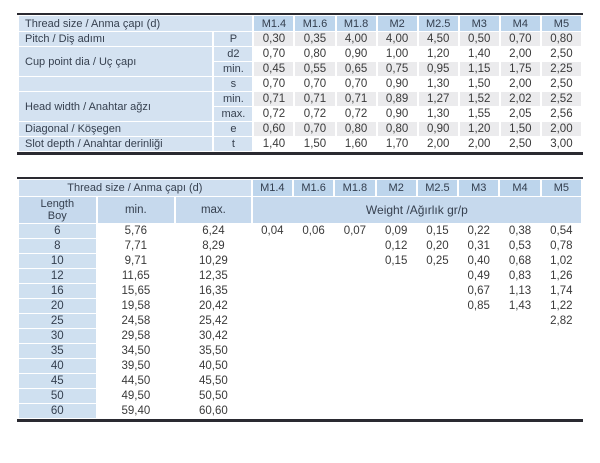  What do you see at coordinates (300, 69) in the screenshot?
I see `table-row: min. 0,45 0,55 0,65 0,75 0,95 1,15 1,75 2,25` at bounding box center [300, 69].